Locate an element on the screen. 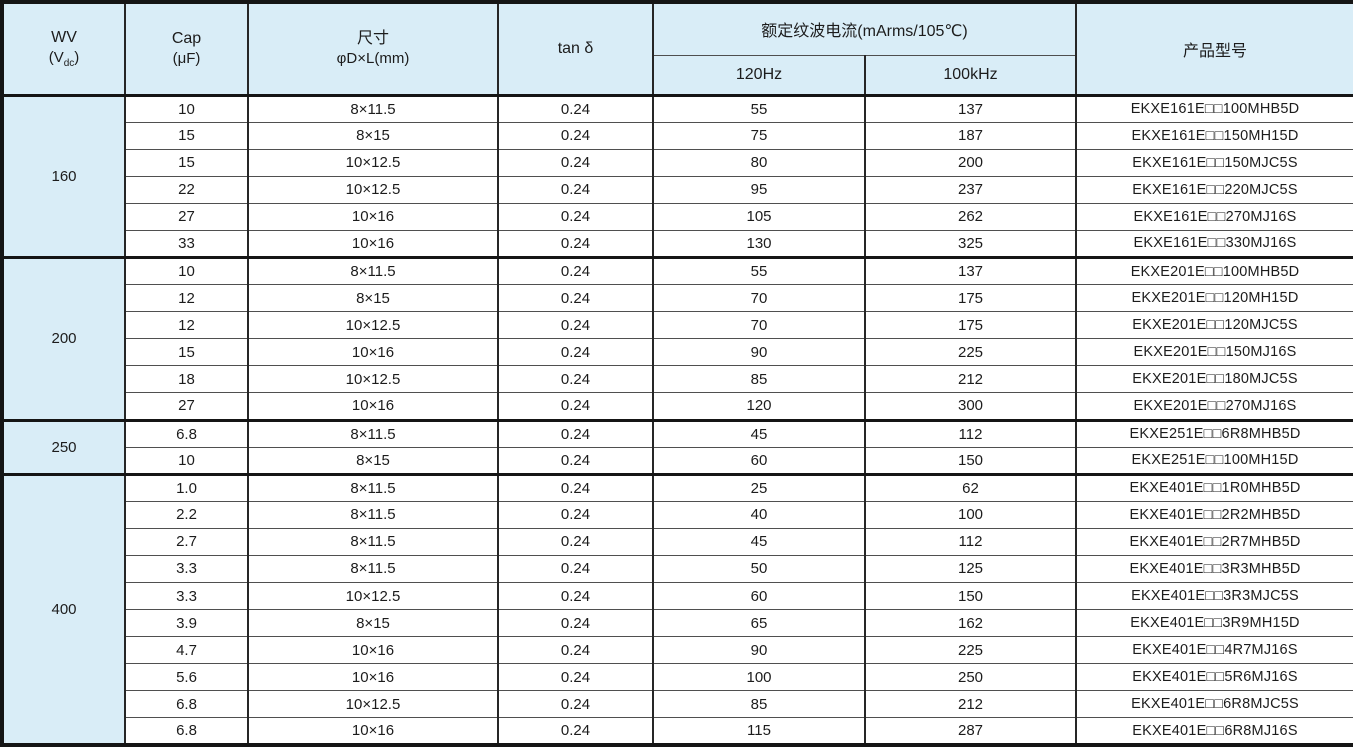  cap-cell: 2.7 is located at coordinates (186, 541).